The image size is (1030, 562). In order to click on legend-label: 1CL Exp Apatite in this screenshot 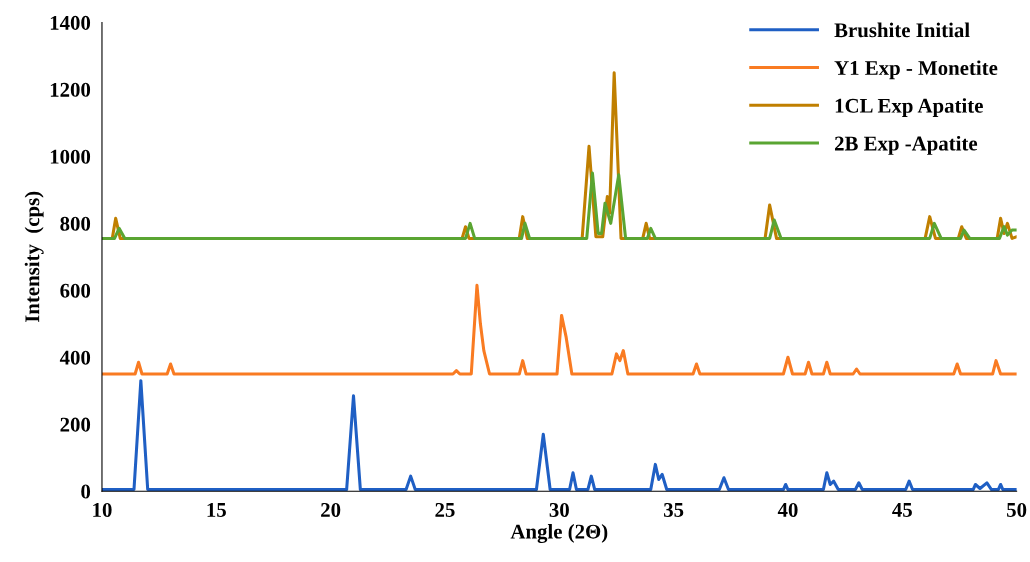, I will do `click(909, 108)`.